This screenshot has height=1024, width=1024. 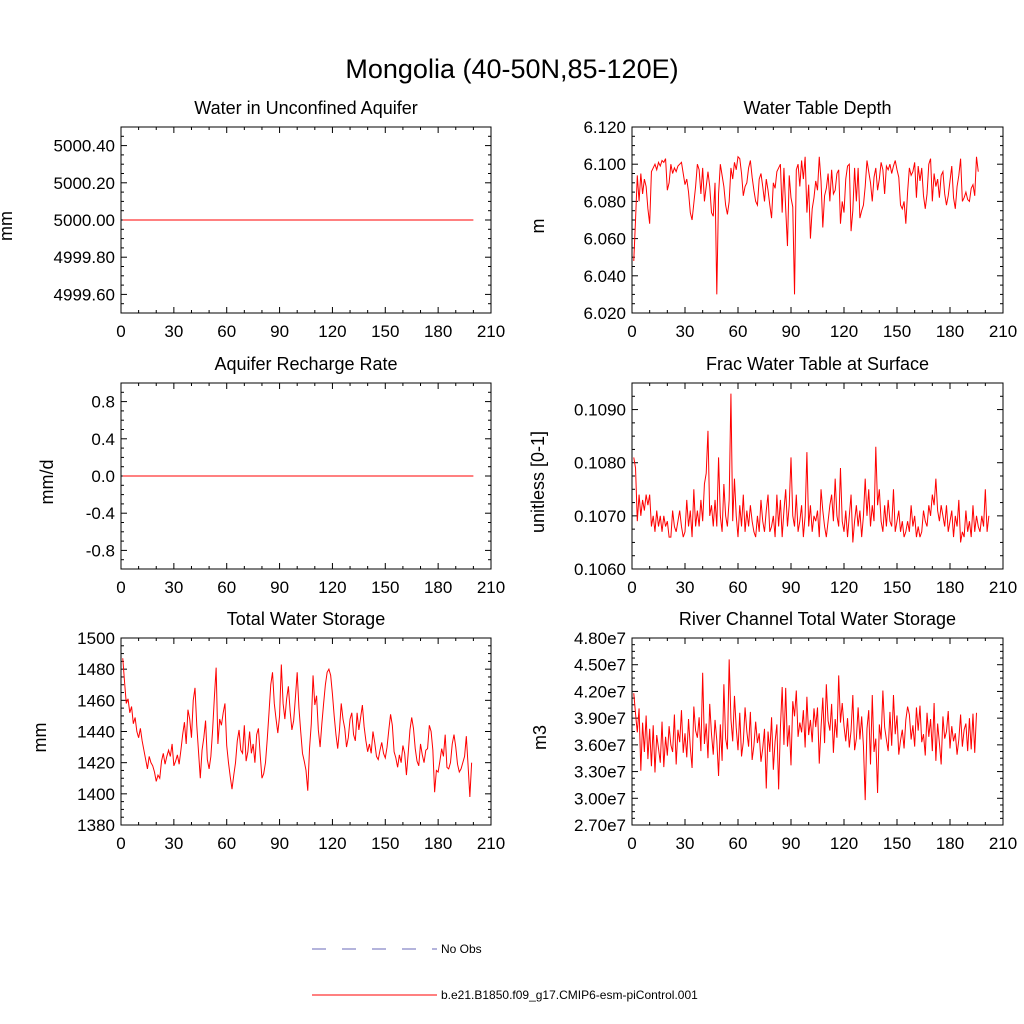 What do you see at coordinates (600, 665) in the screenshot?
I see `y-tick-label: 4.50e7` at bounding box center [600, 665].